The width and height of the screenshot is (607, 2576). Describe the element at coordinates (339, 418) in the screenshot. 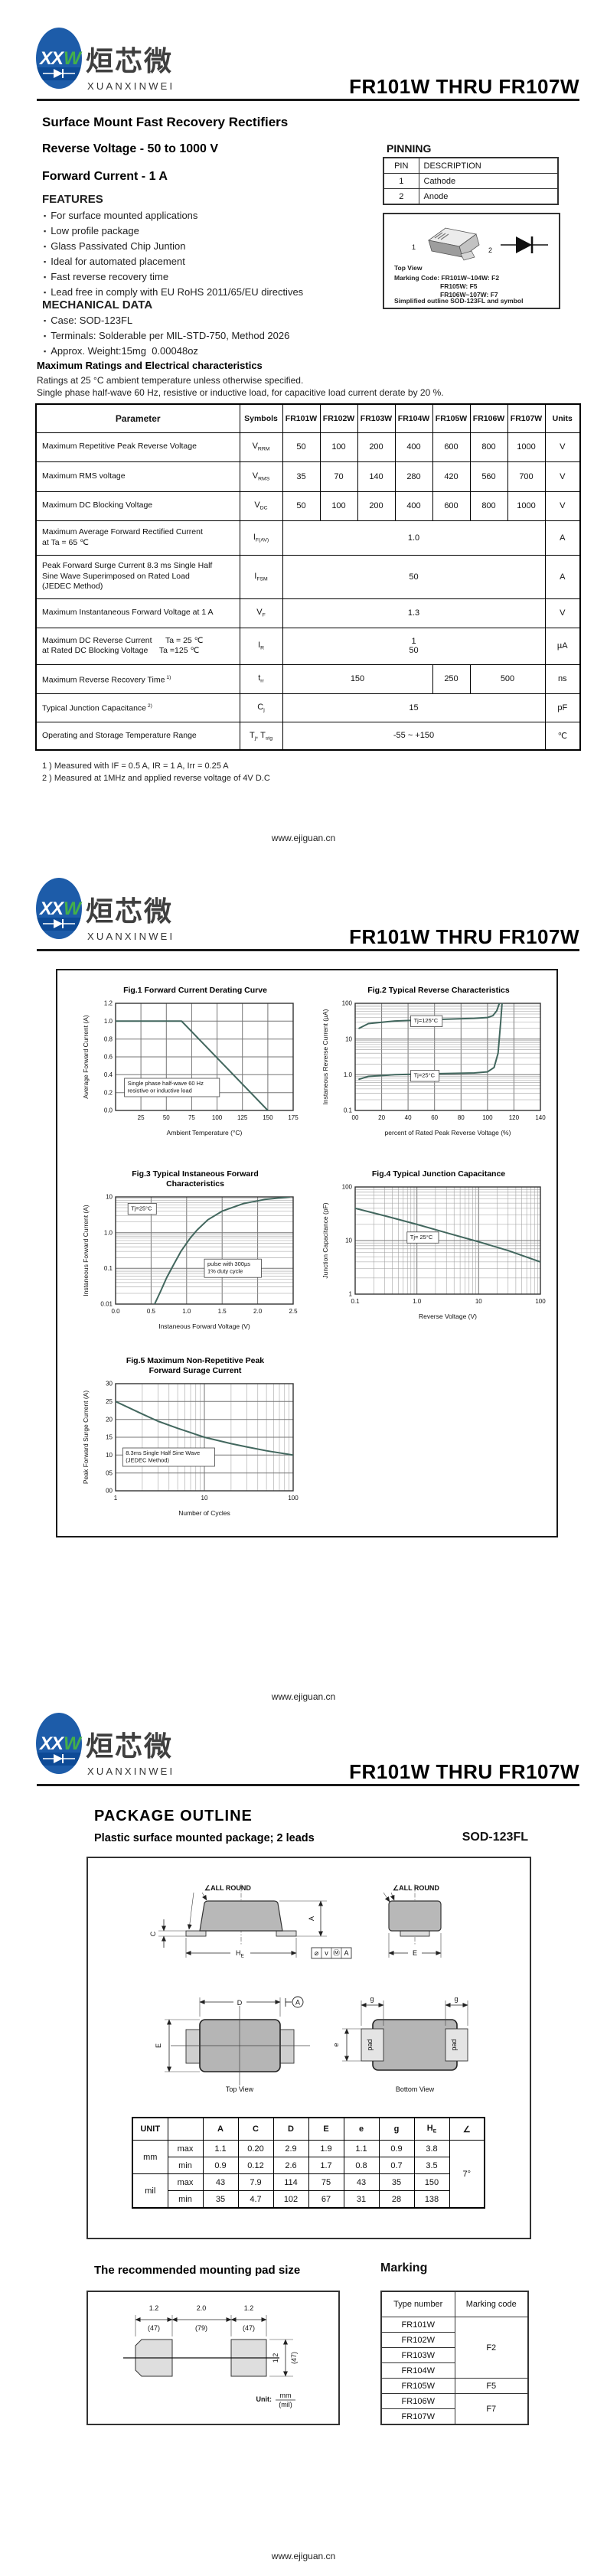

I see `column-header-device: FR102W` at that location.